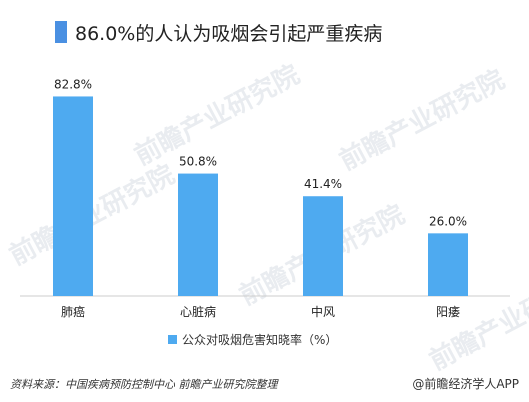  What do you see at coordinates (73, 84) in the screenshot?
I see `data-label-0: 82.8%` at bounding box center [73, 84].